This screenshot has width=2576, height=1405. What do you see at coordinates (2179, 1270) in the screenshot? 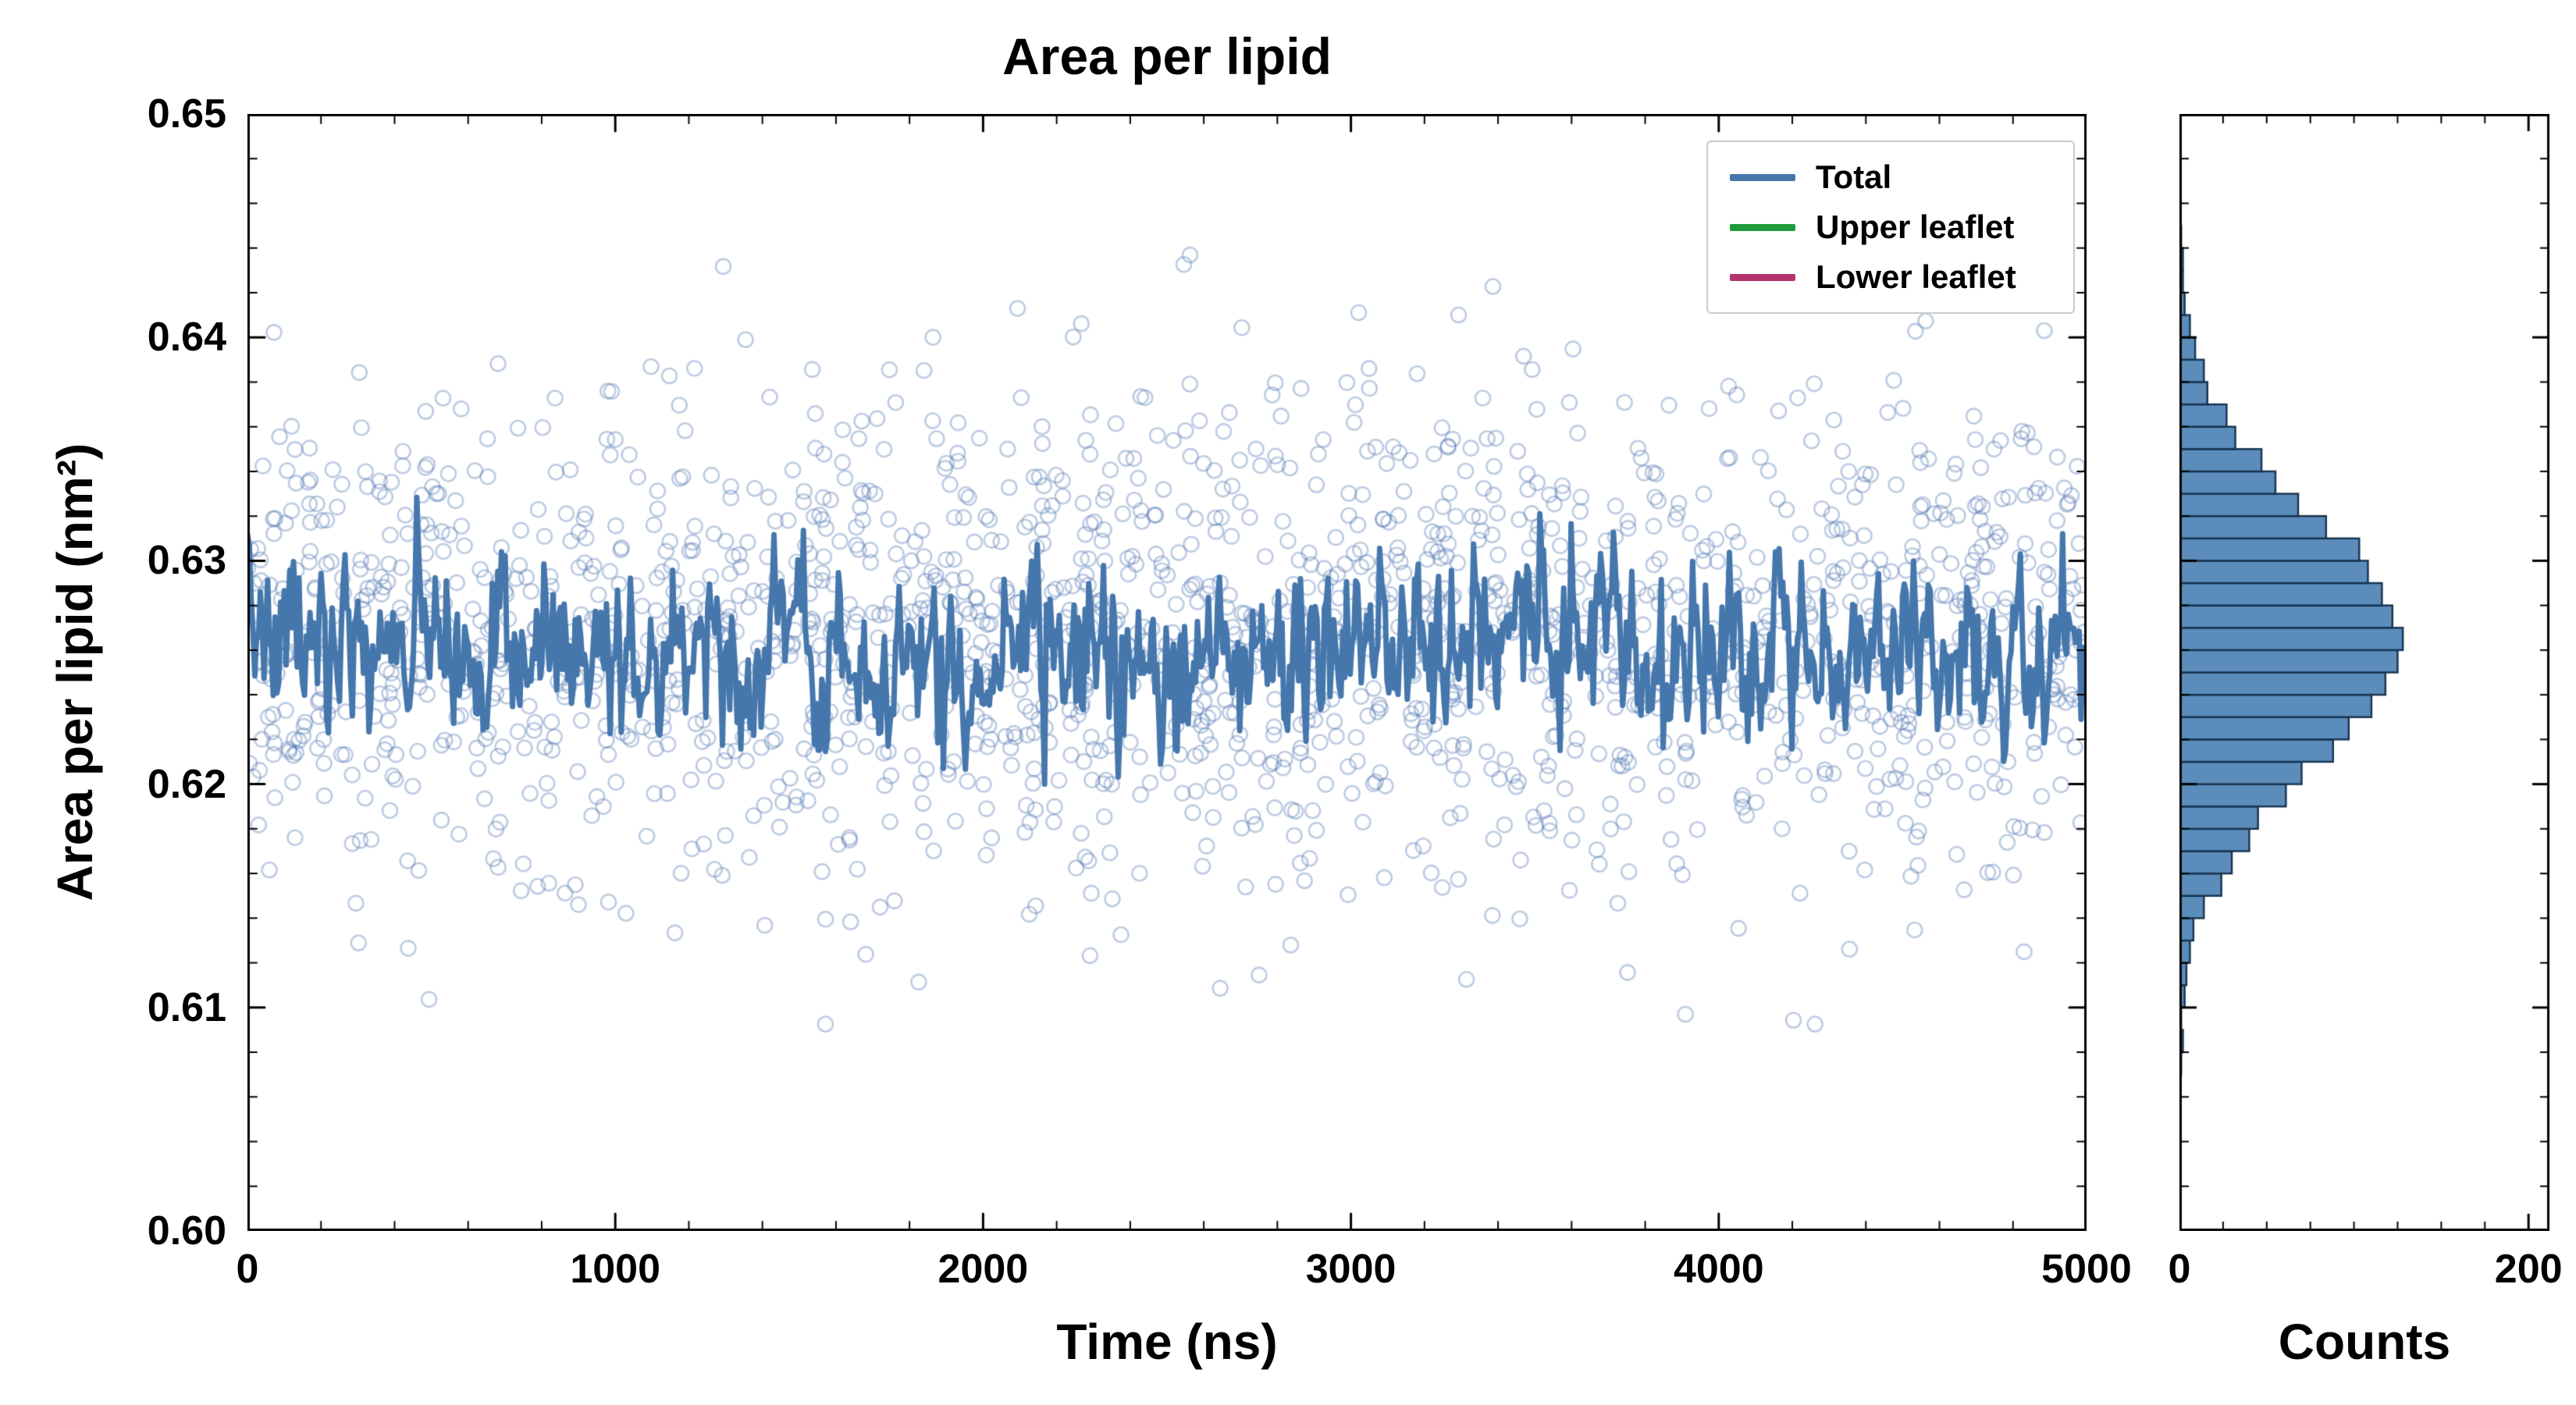
I see `hist-x-tick-label: 0` at bounding box center [2179, 1270].